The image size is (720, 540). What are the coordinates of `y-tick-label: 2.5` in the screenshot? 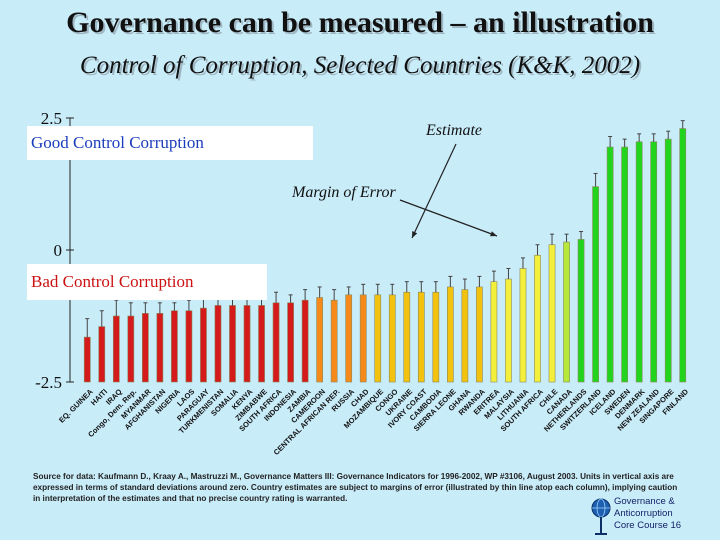 It's located at (51, 118).